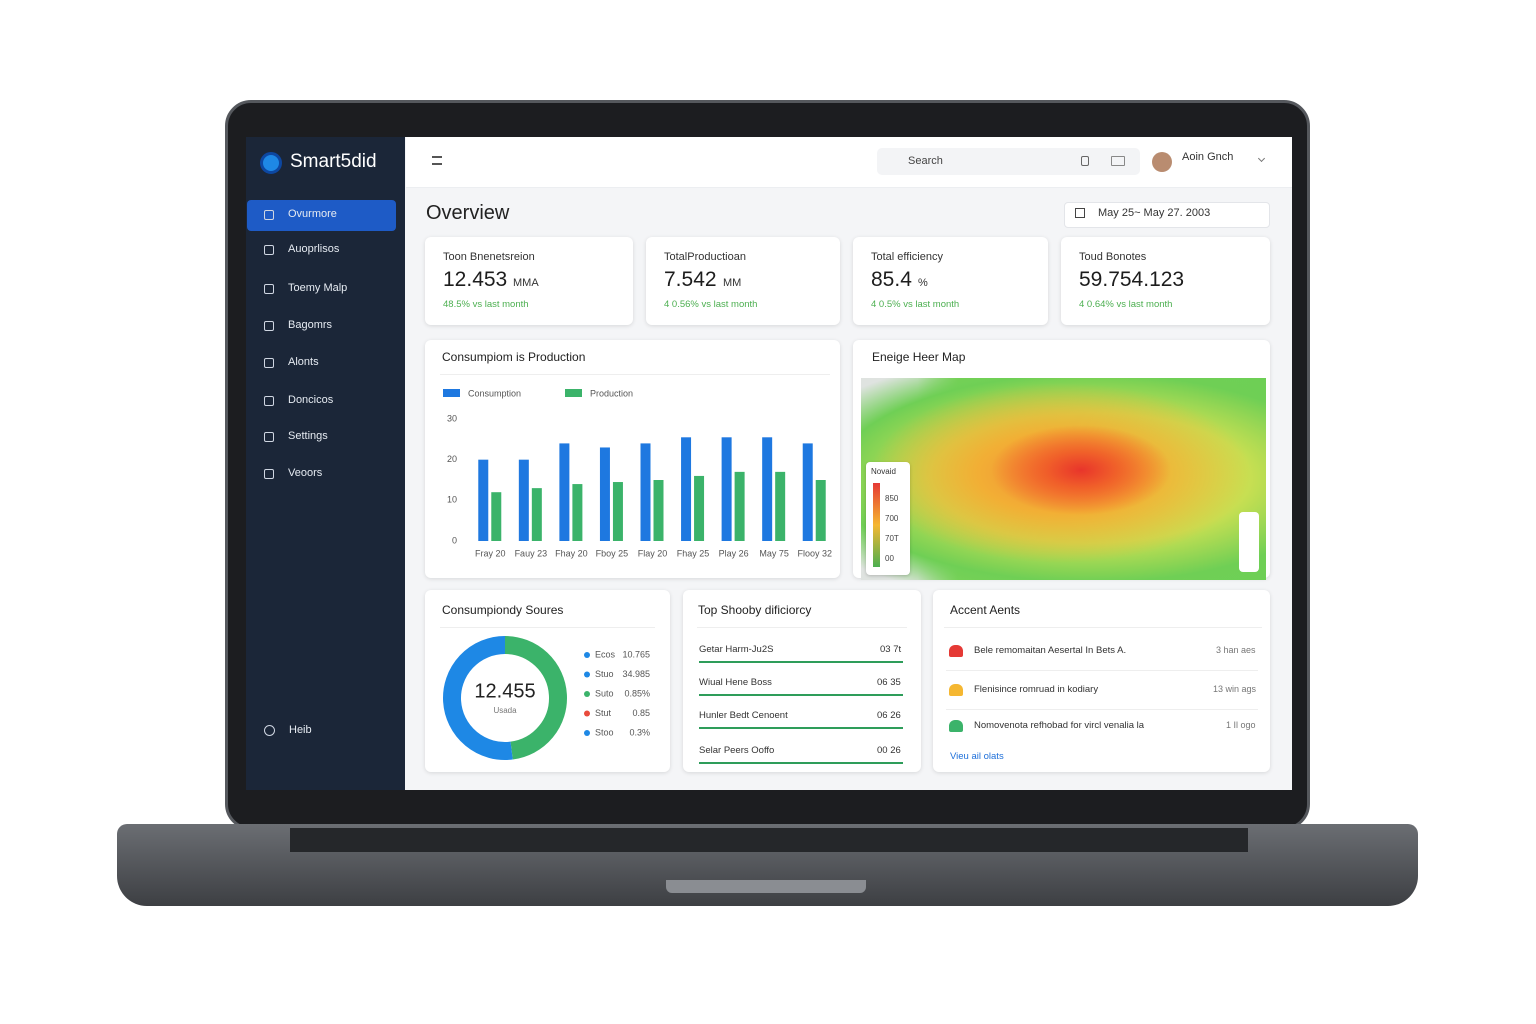  What do you see at coordinates (977, 756) in the screenshot?
I see `alerts-link: Vieu ail olats` at bounding box center [977, 756].